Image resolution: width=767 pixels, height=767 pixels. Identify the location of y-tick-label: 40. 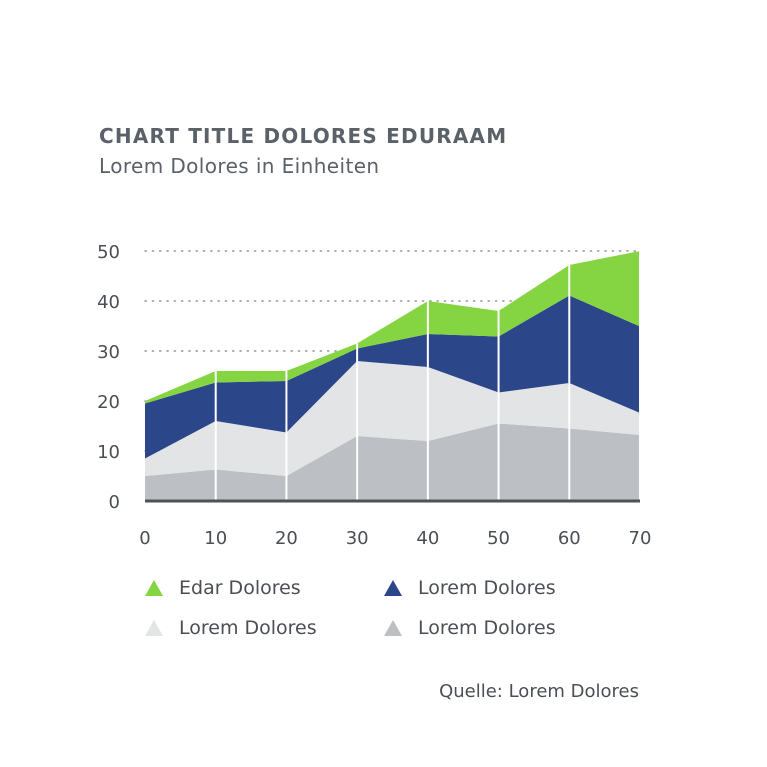
(108, 302).